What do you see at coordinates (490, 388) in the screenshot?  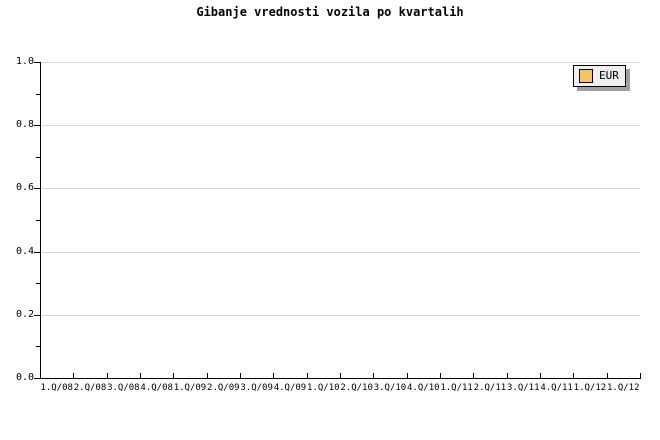 I see `x-axis-label: 2.Q/11` at bounding box center [490, 388].